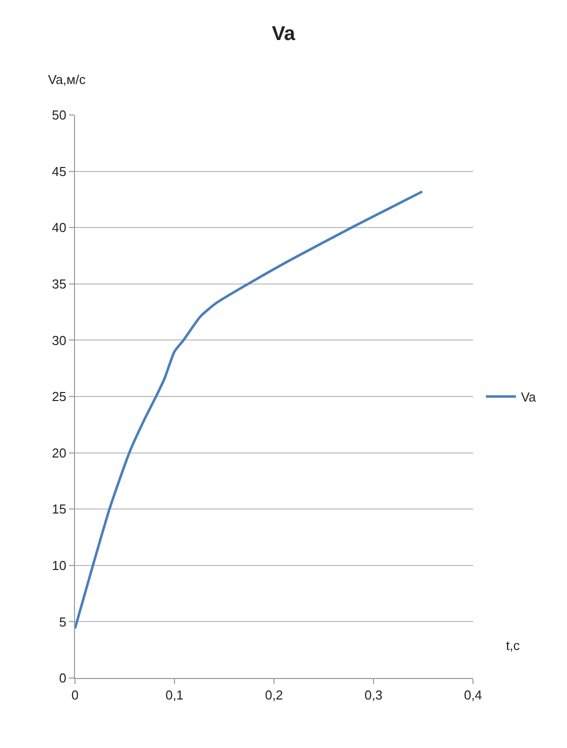  Describe the element at coordinates (513, 645) in the screenshot. I see `x-axis-title: t,c` at that location.